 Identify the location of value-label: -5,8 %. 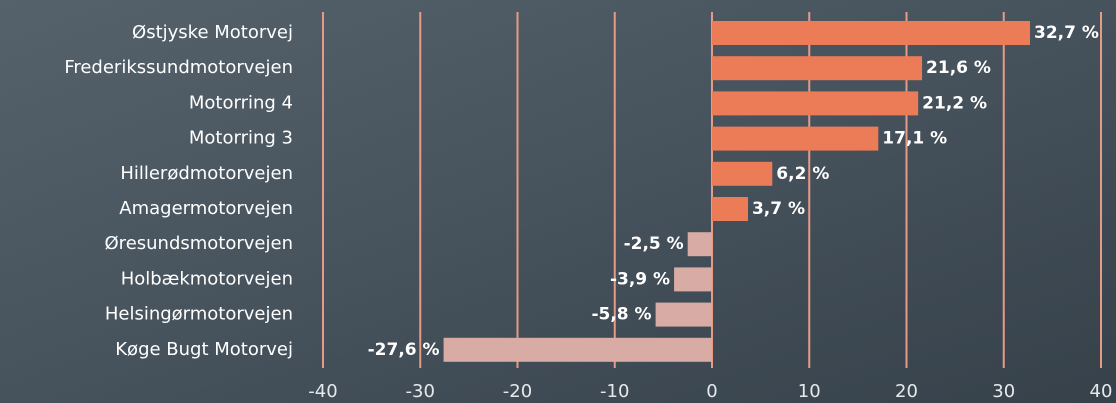
(621, 315).